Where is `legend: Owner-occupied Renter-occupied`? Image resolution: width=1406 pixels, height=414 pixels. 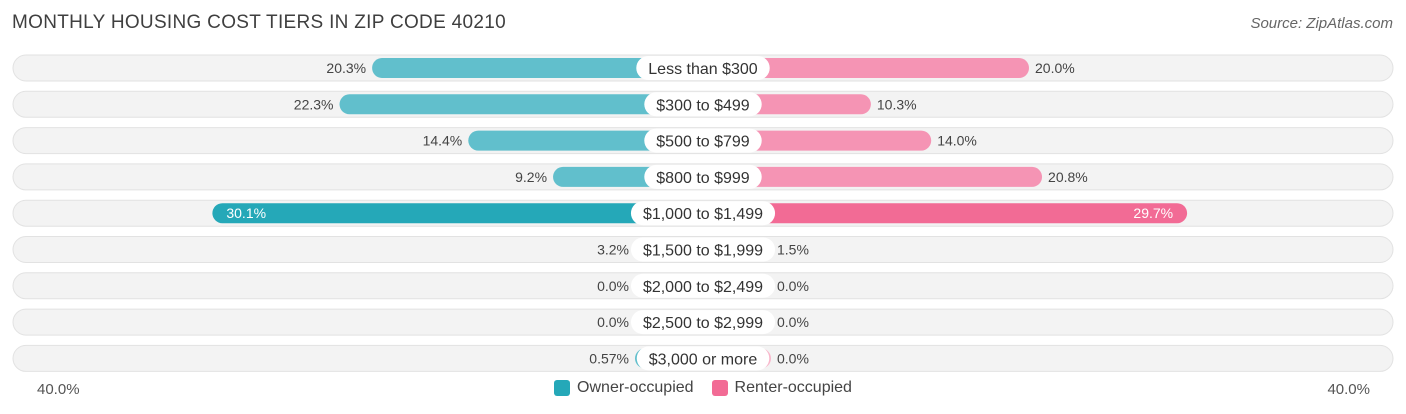 legend: Owner-occupied Renter-occupied is located at coordinates (703, 388).